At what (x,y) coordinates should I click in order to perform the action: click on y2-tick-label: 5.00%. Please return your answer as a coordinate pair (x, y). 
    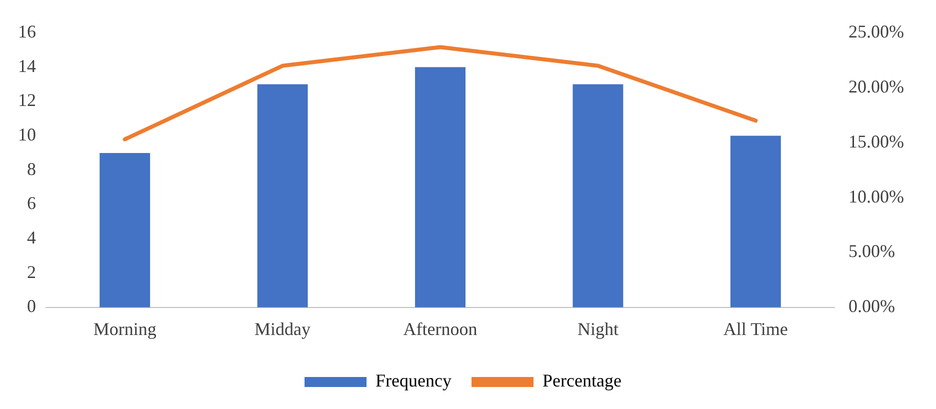
    Looking at the image, I should click on (872, 251).